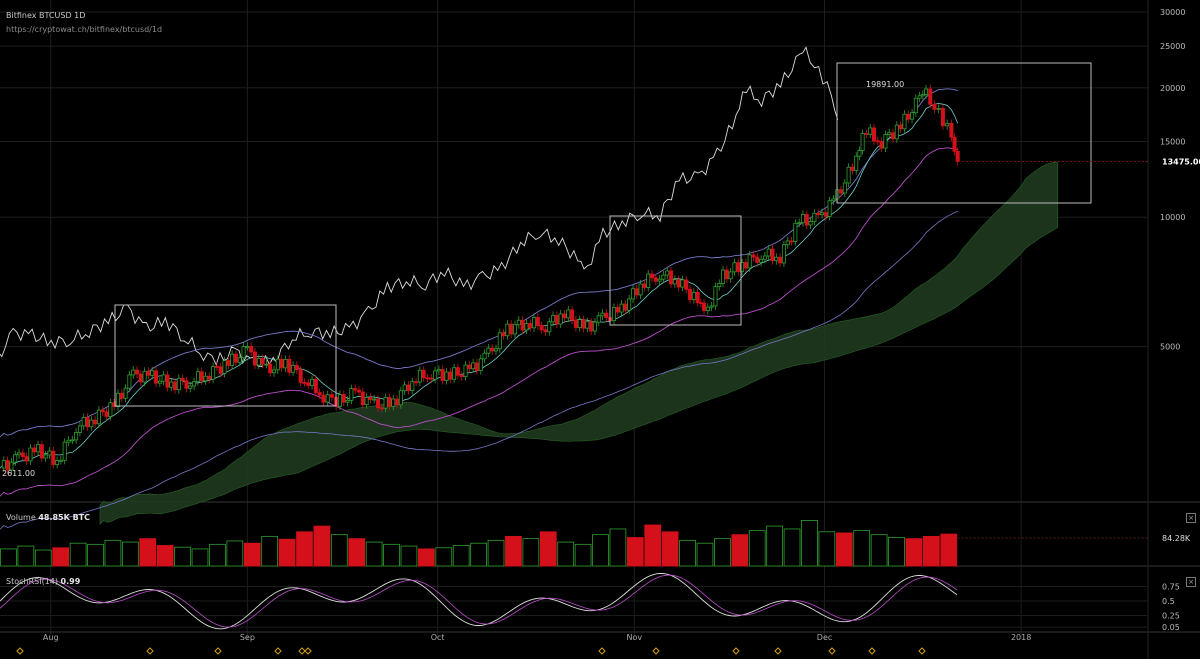  I want to click on volume-value: 48.85K BTC, so click(64, 517).